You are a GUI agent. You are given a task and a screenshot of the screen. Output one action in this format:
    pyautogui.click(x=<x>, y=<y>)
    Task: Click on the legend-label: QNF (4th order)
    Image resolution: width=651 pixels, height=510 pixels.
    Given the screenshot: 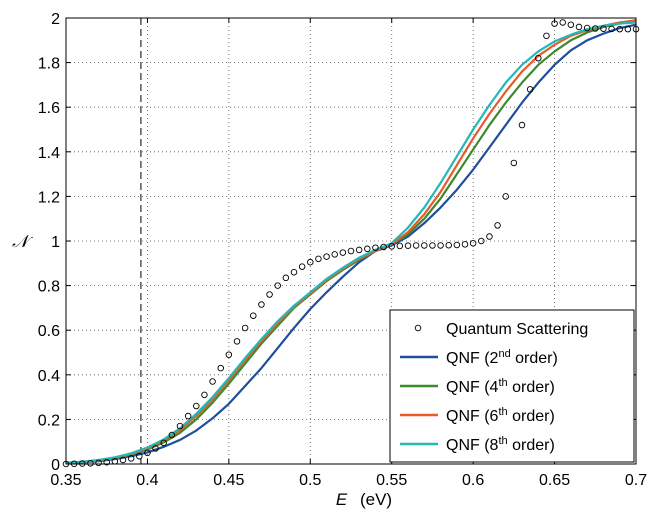 What is the action you would take?
    pyautogui.click(x=500, y=386)
    